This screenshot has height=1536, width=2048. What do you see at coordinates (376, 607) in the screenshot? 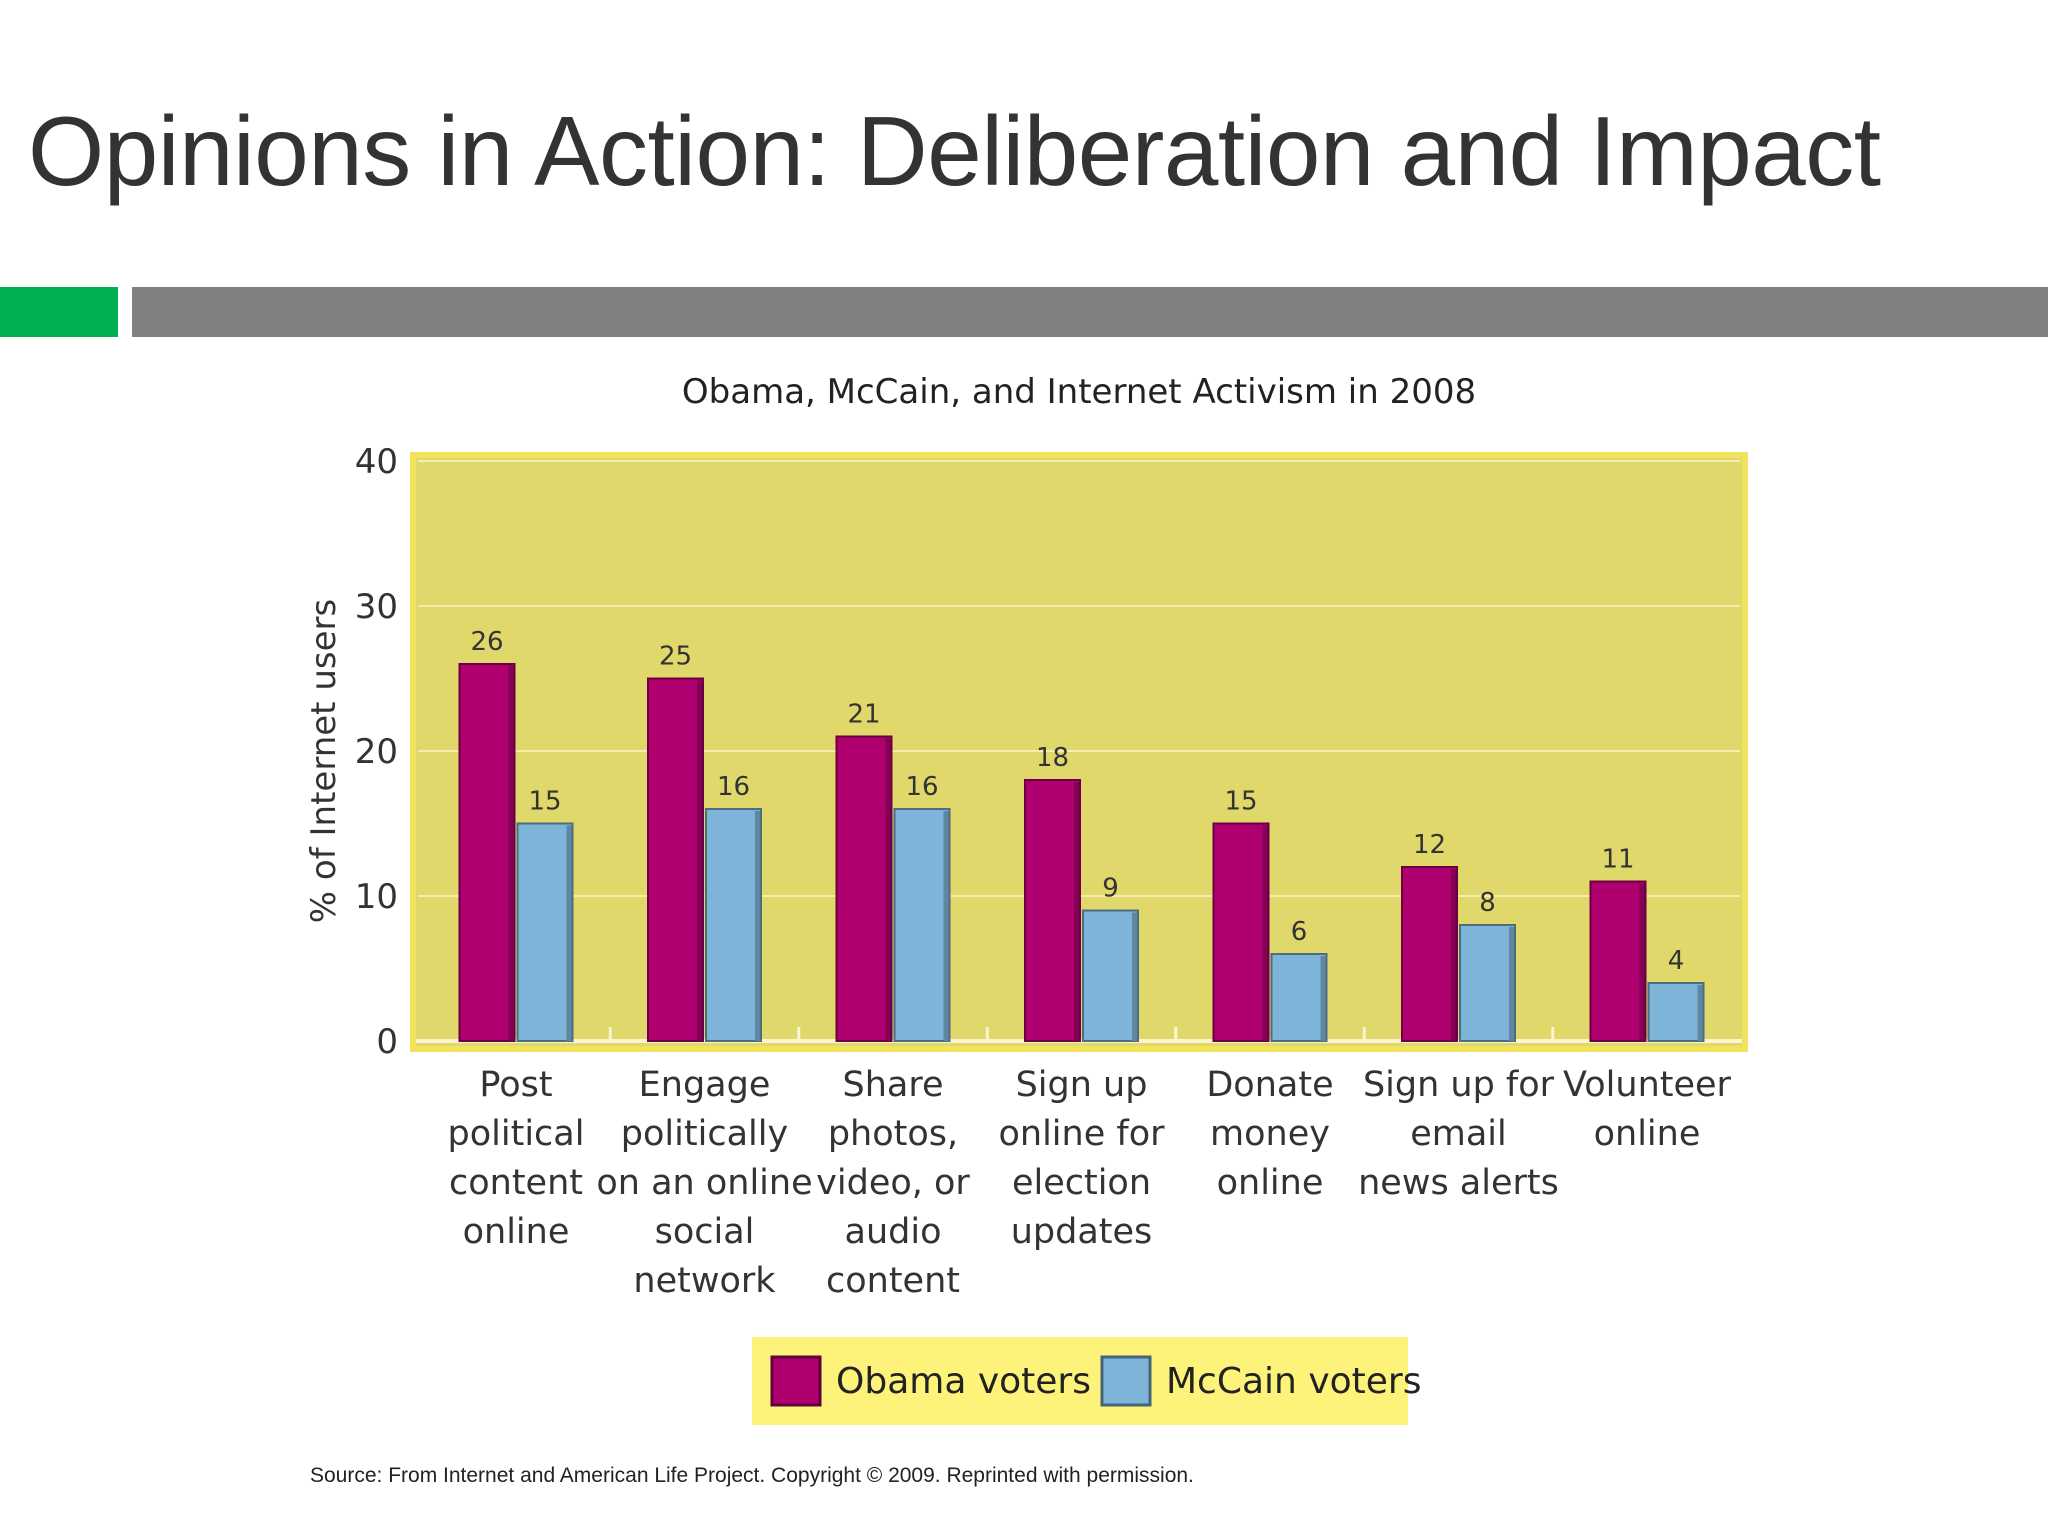
I see `y-tick-label: 30` at bounding box center [376, 607].